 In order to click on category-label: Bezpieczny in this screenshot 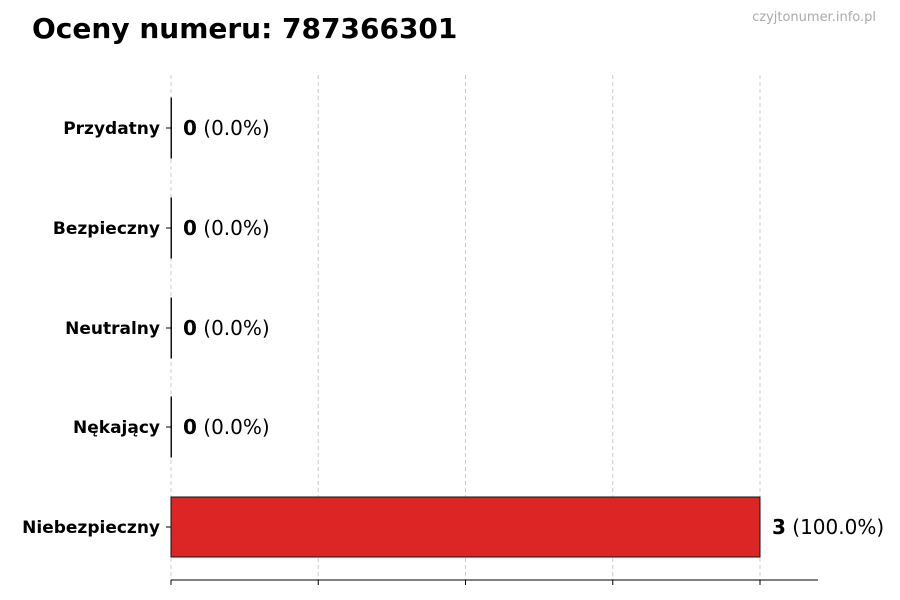, I will do `click(106, 229)`.